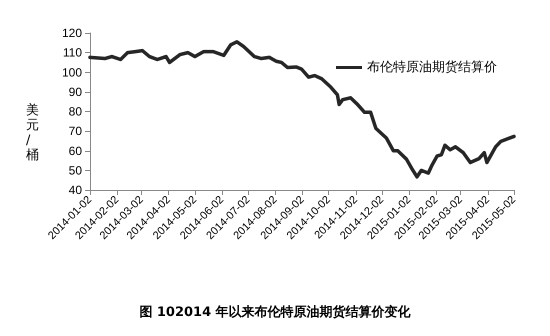  What do you see at coordinates (75, 131) in the screenshot?
I see `y-tick-label: 70` at bounding box center [75, 131].